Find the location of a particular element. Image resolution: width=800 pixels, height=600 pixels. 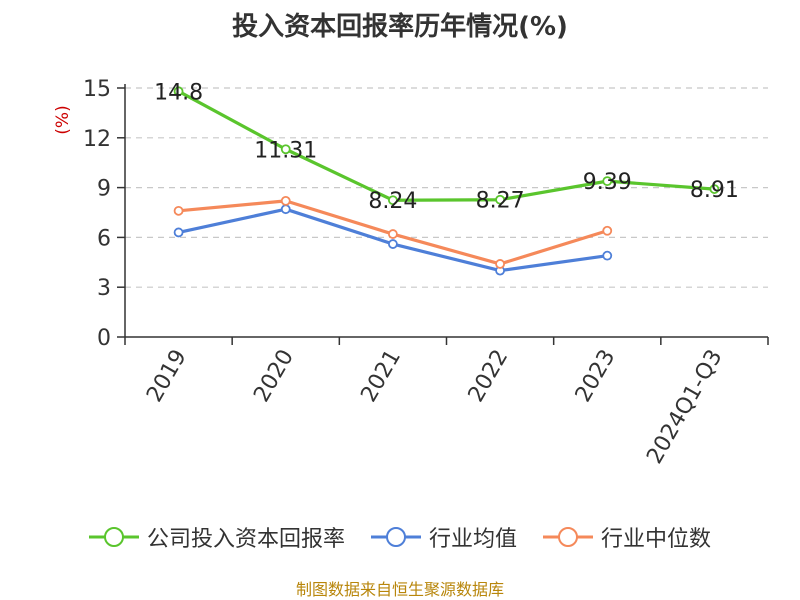

legend-label: 行业均值 is located at coordinates (472, 539).